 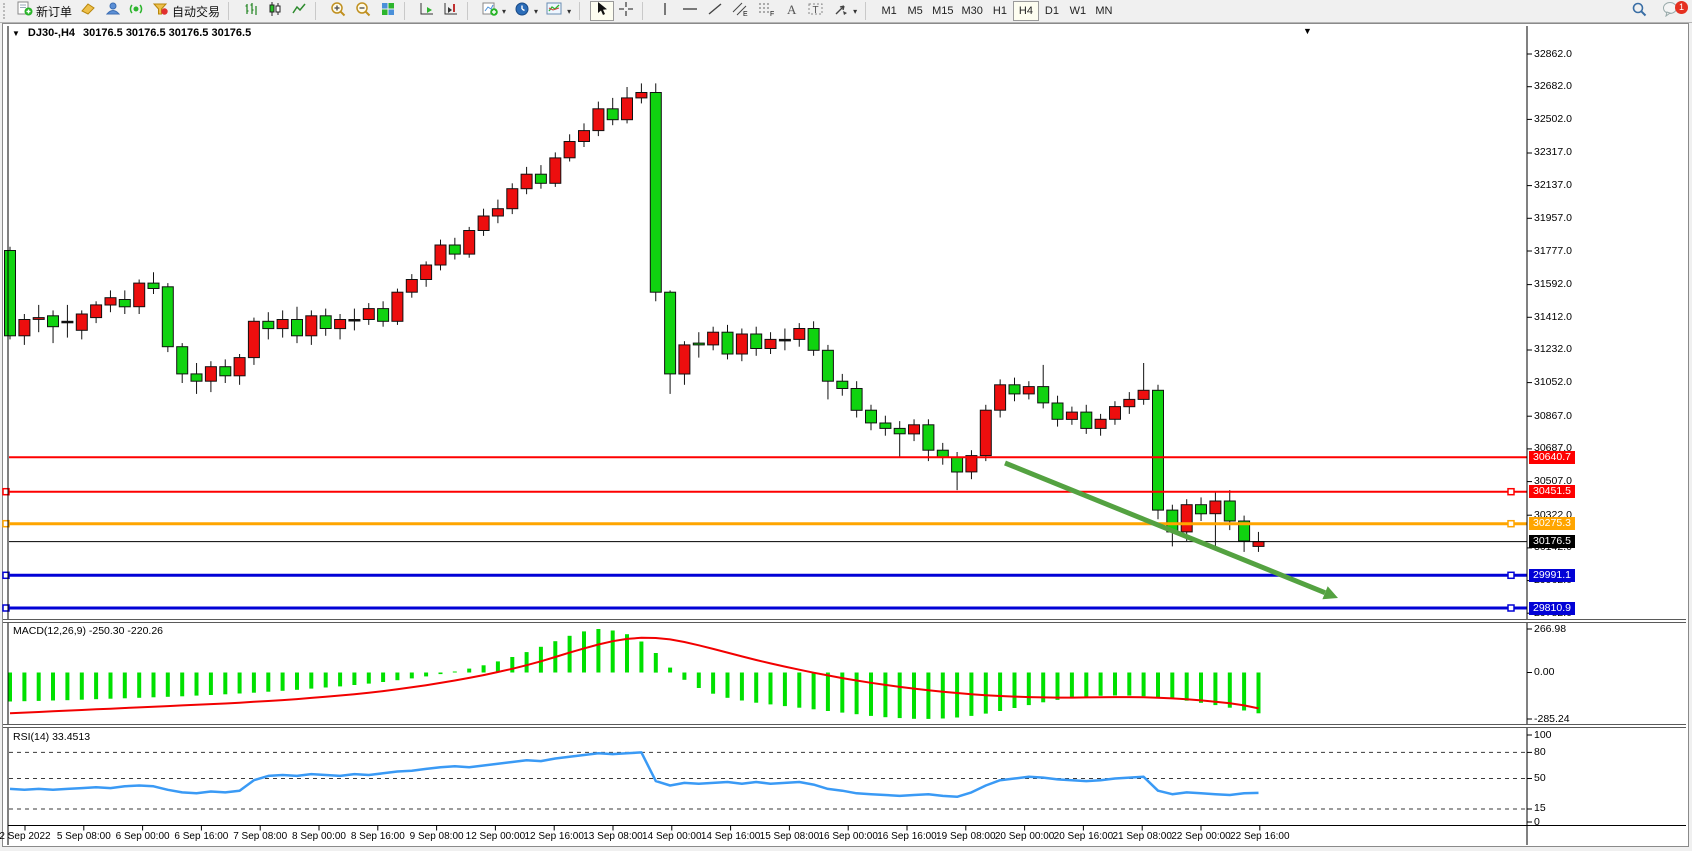 I want to click on text-icon: A, so click(x=791, y=11).